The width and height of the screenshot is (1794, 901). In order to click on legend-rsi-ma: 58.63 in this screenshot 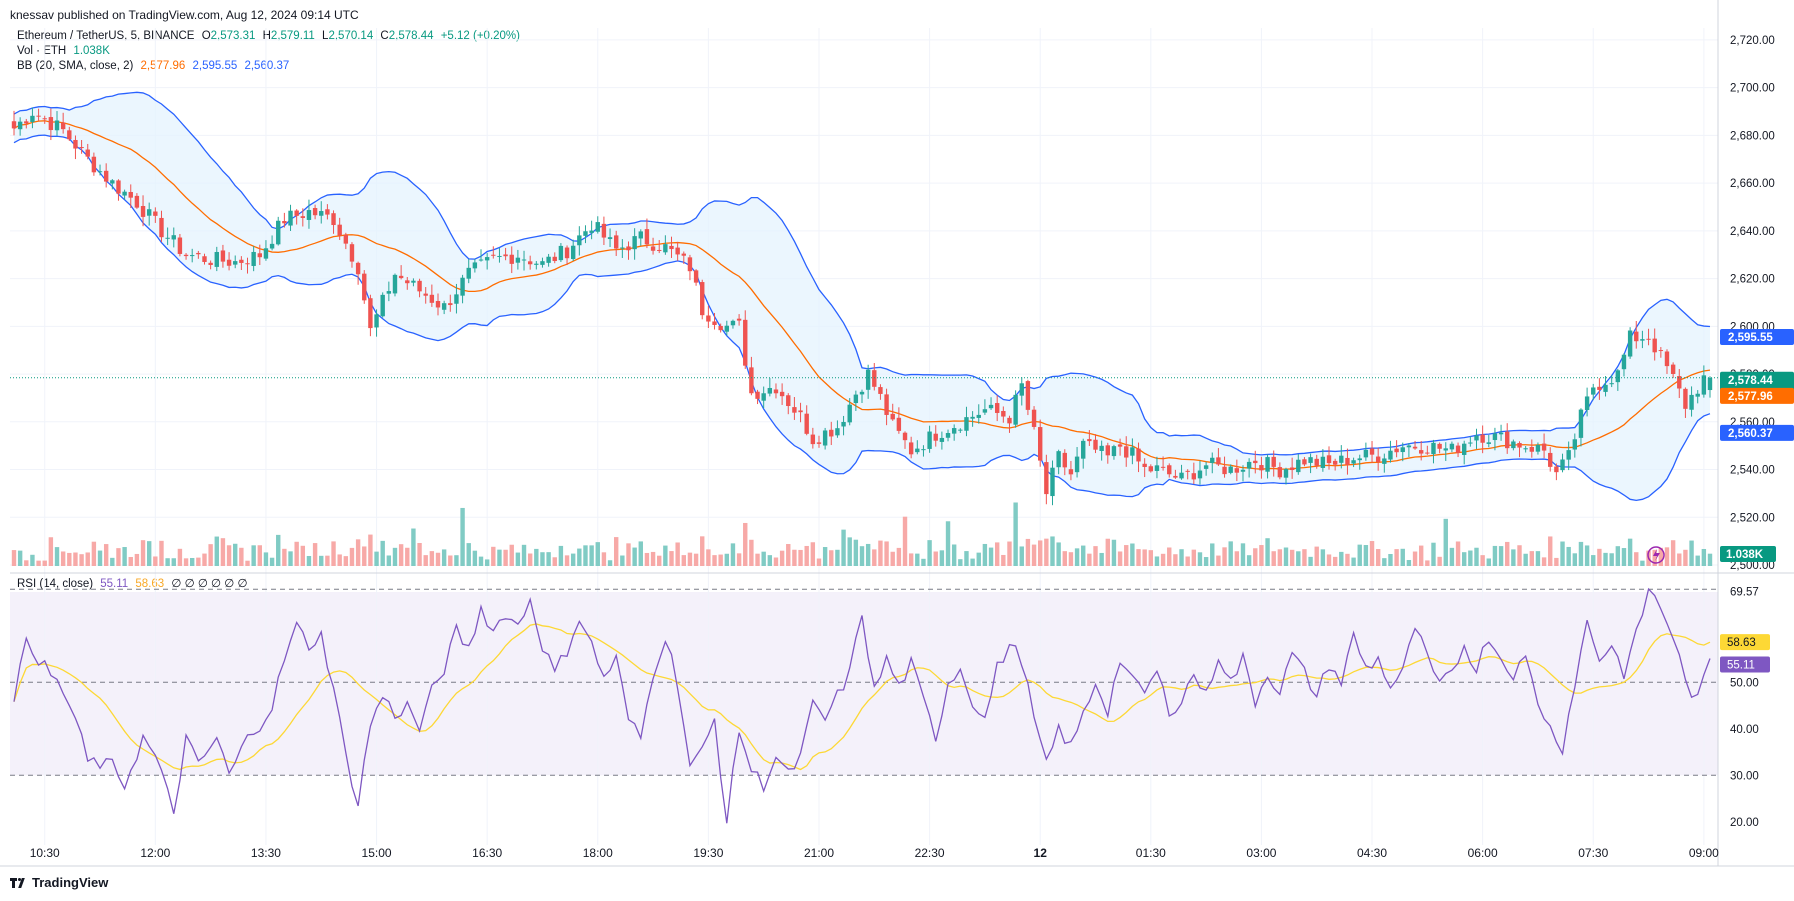, I will do `click(150, 584)`.